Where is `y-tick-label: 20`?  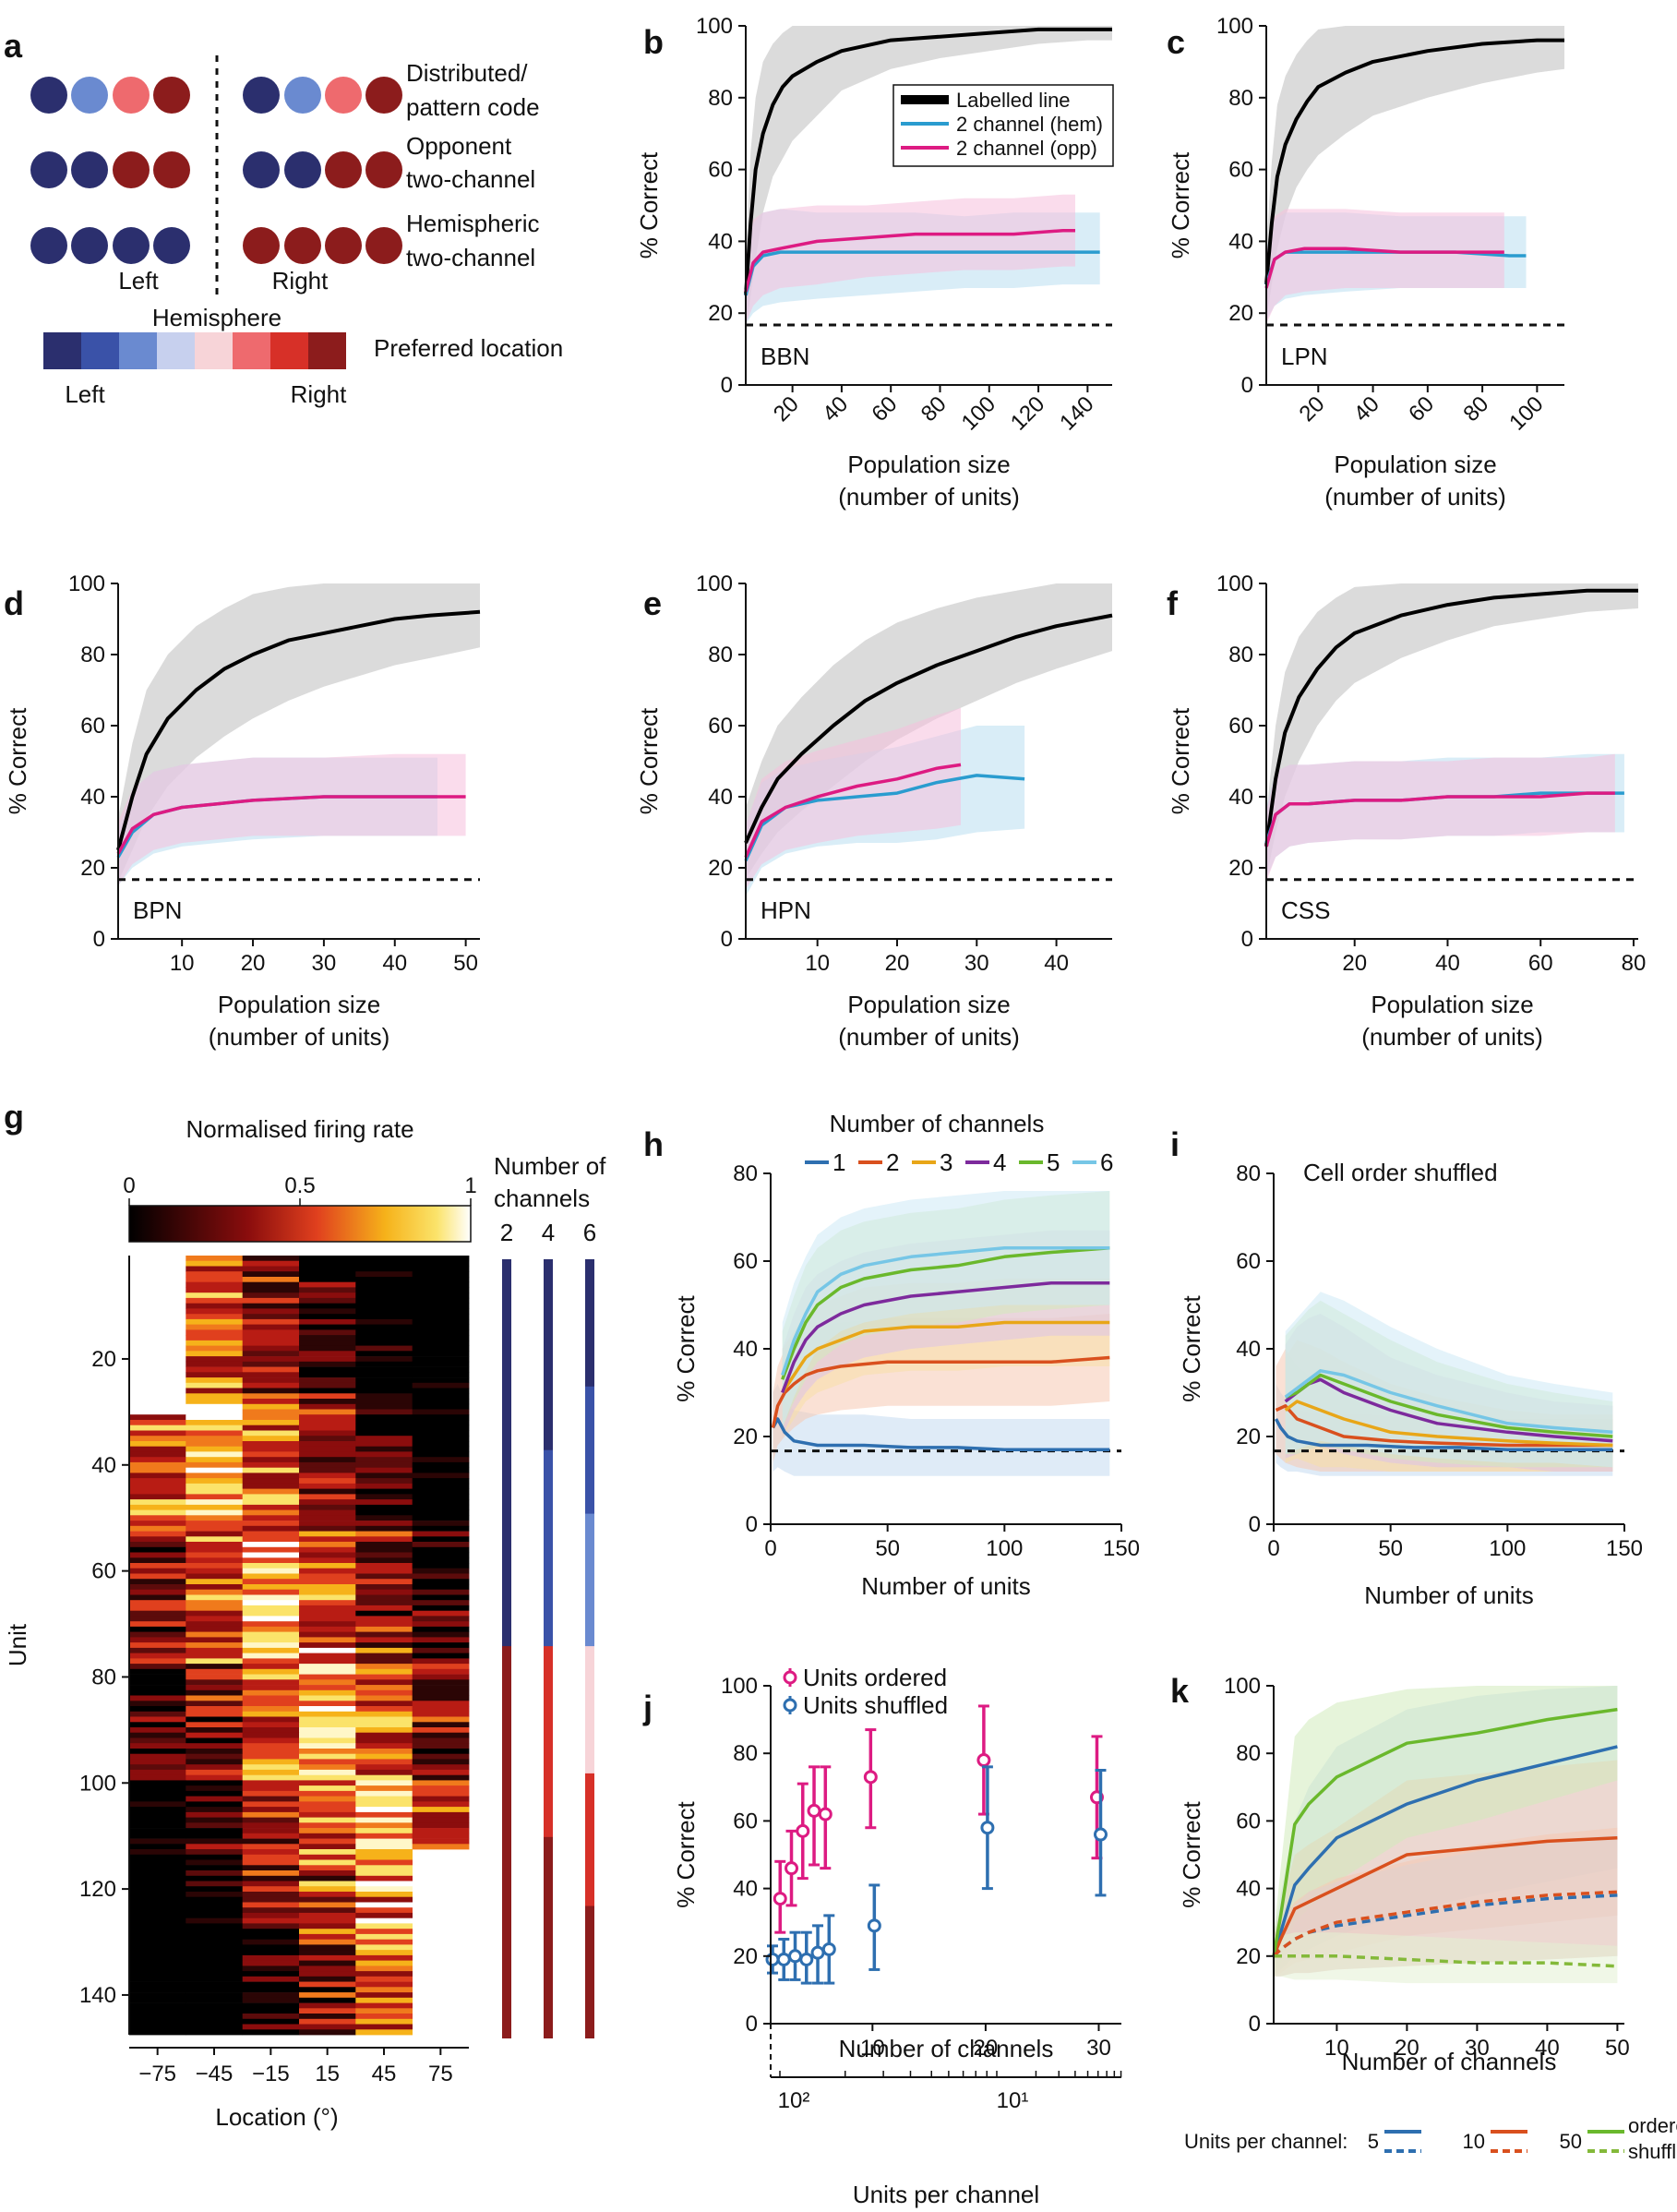 y-tick-label: 20 is located at coordinates (1240, 313).